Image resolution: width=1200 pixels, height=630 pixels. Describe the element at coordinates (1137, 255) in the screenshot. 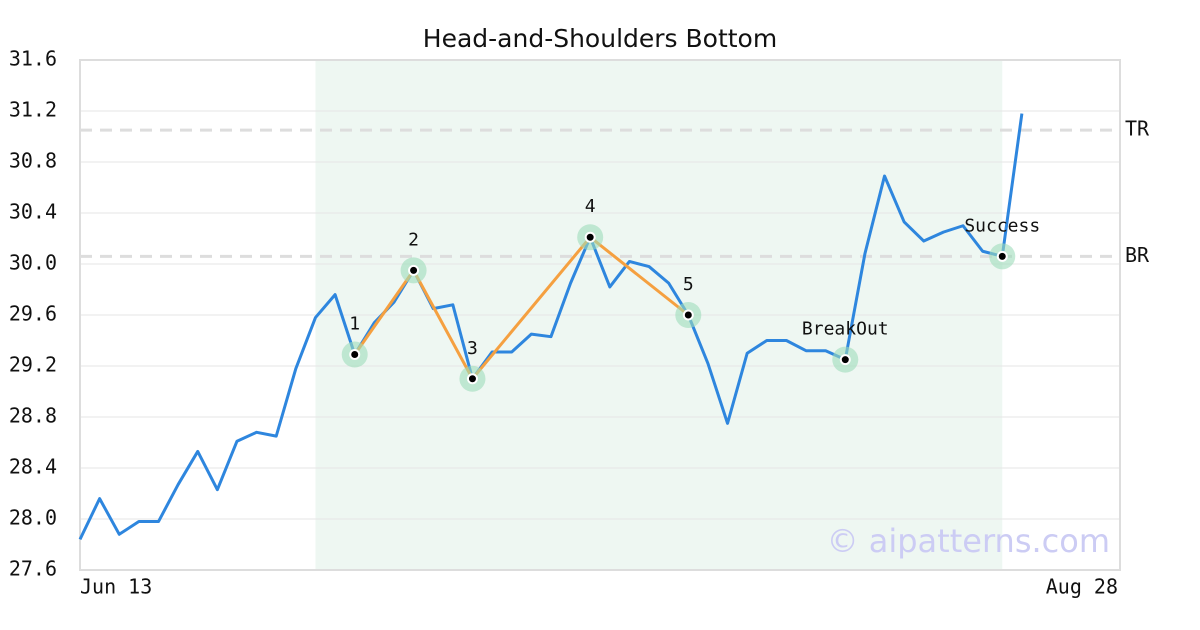

I see `reference-label: BR` at that location.